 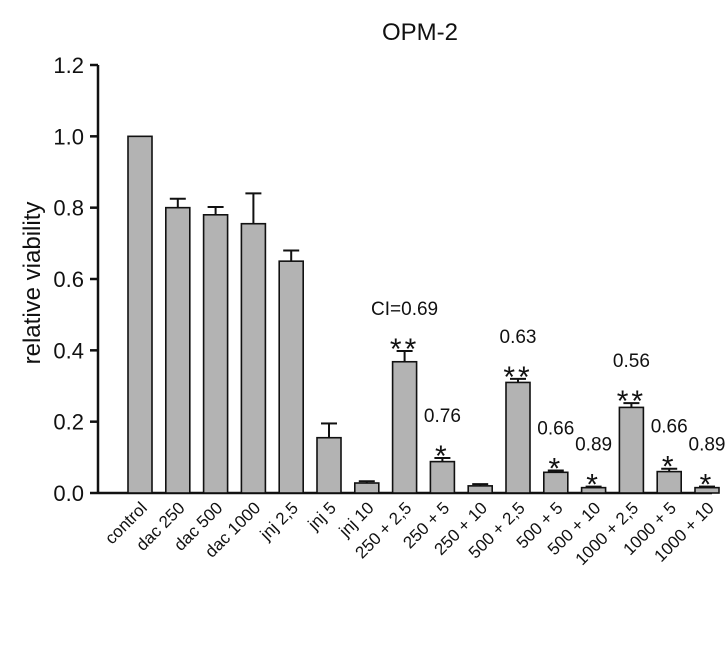 What do you see at coordinates (404, 309) in the screenshot?
I see `ci-annotation-7: CI=0.69` at bounding box center [404, 309].